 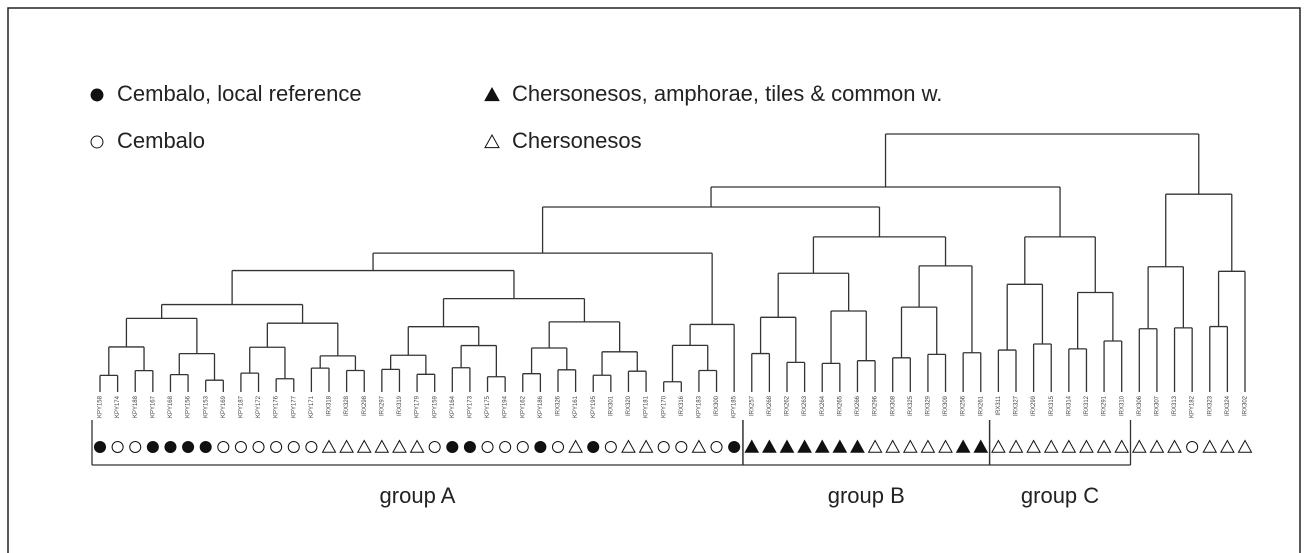 I want to click on leaf-label: IRX320, so click(x=629, y=405).